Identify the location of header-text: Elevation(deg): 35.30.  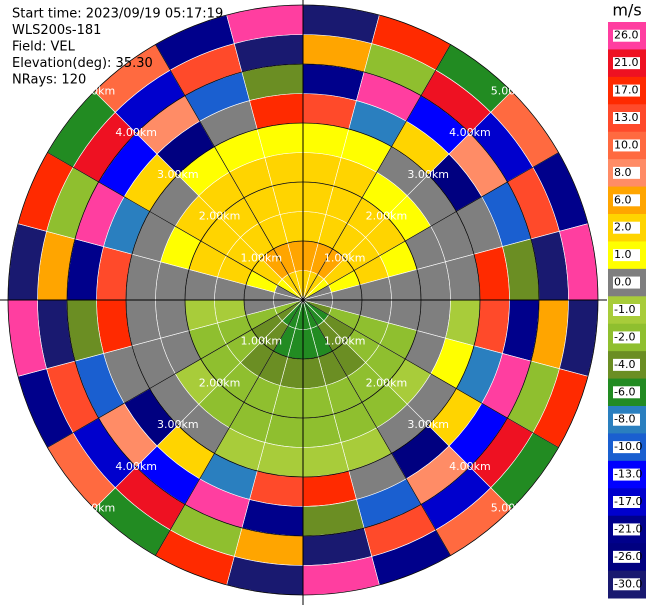
(82, 63).